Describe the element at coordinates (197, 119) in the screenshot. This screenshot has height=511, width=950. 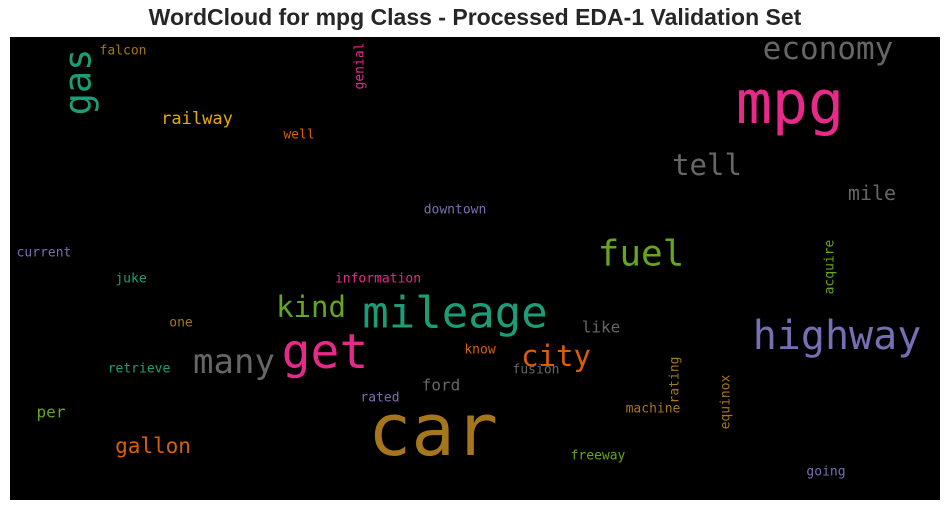
I see `word-railway: railway` at that location.